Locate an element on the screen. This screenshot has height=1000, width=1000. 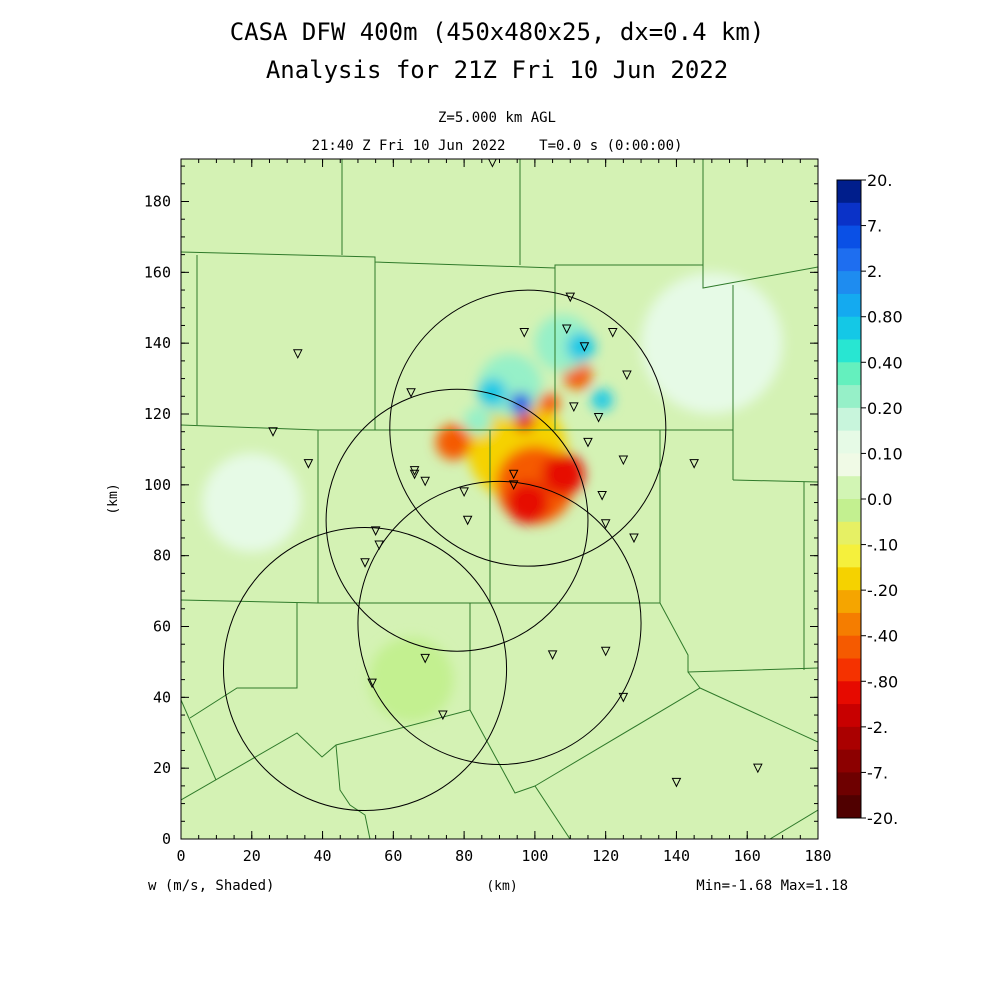
colorbar-label: 20. is located at coordinates (879, 180).